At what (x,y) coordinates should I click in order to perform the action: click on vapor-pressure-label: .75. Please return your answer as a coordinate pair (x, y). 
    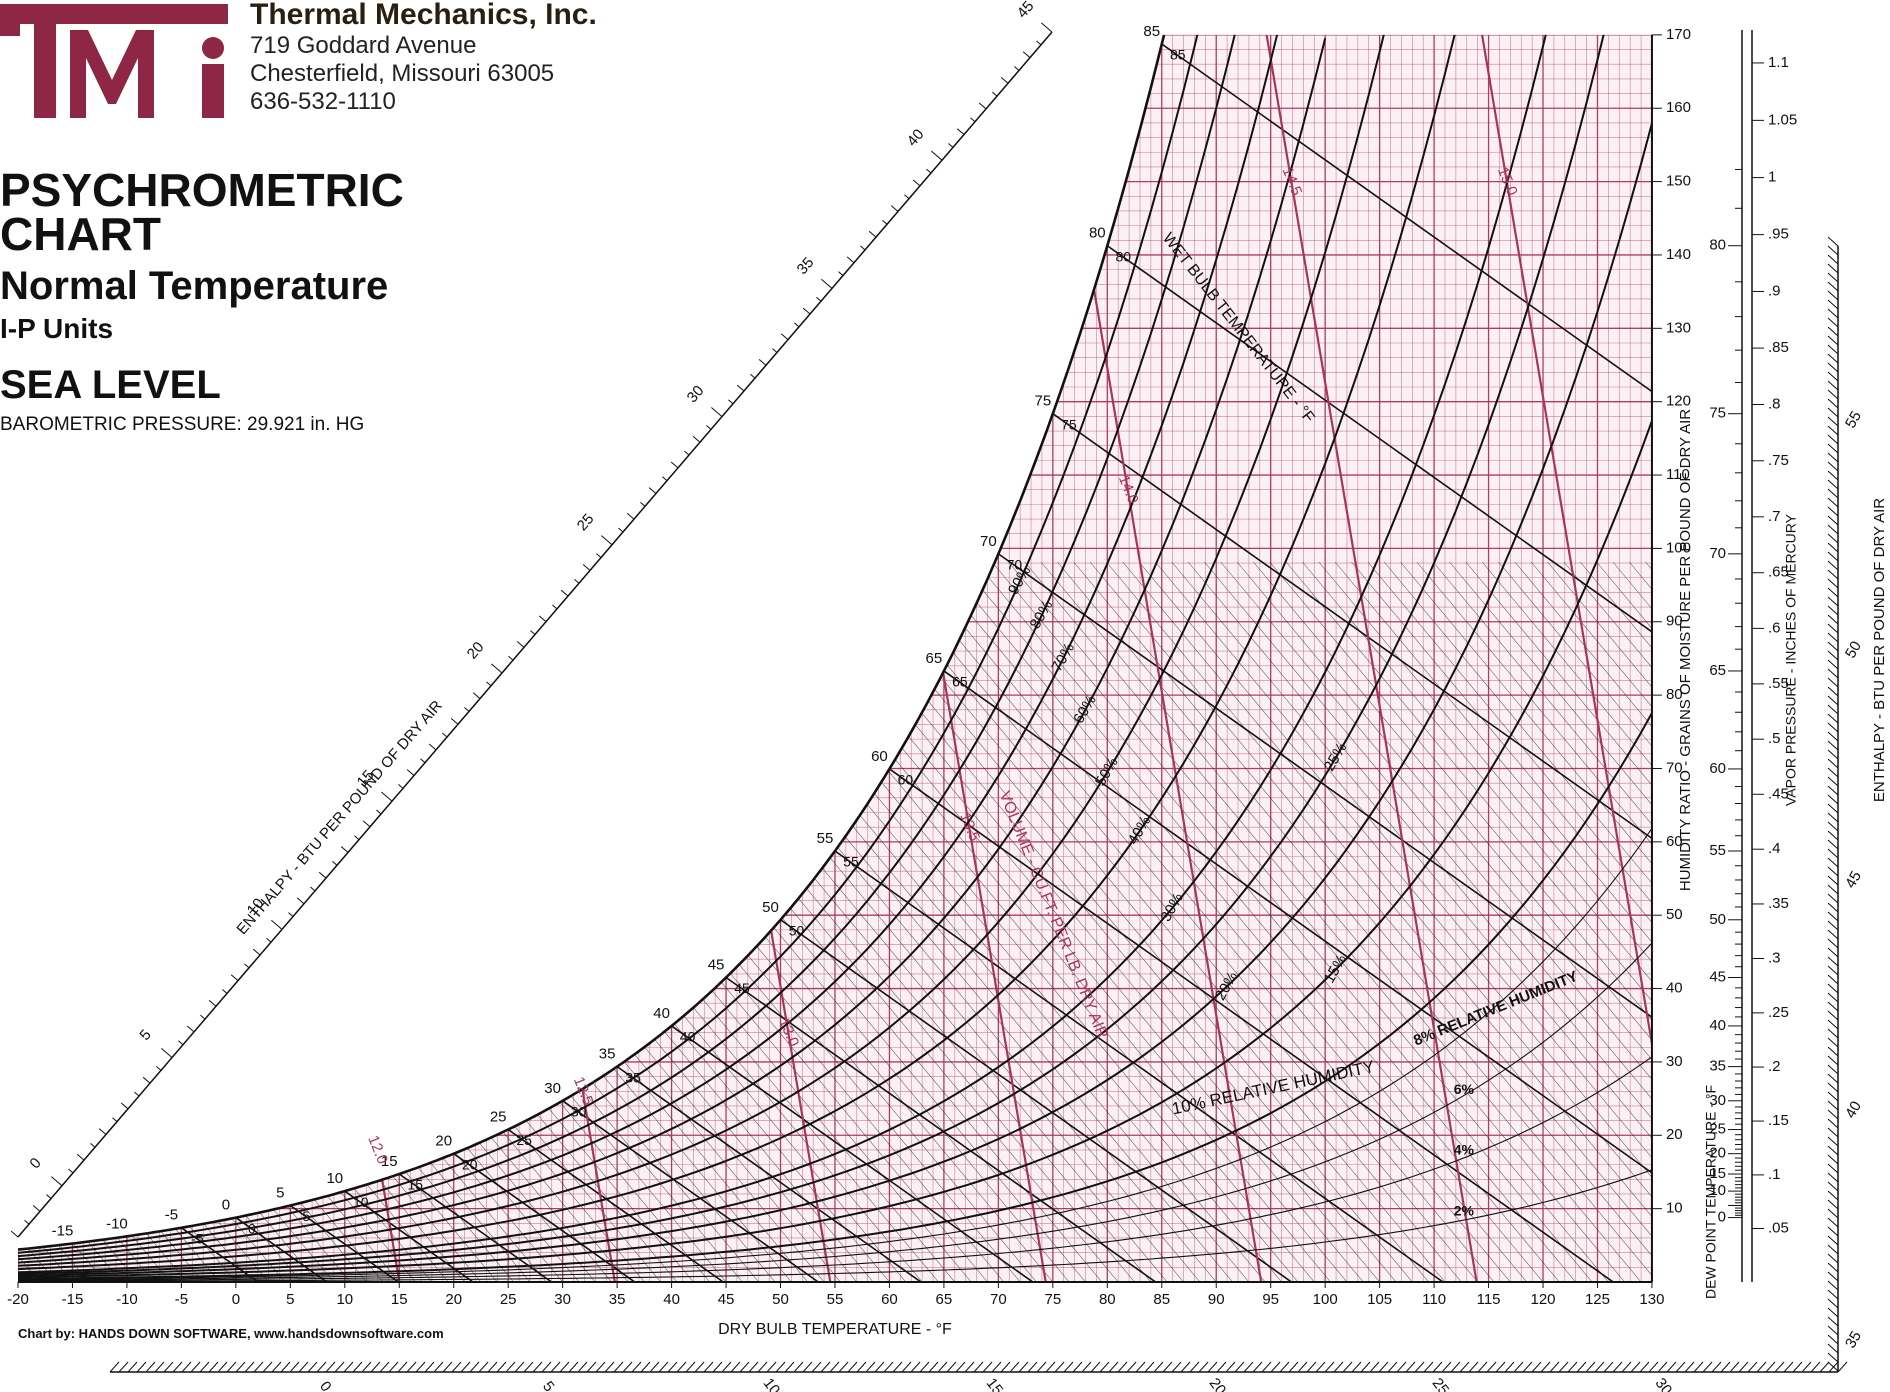
    Looking at the image, I should click on (1778, 460).